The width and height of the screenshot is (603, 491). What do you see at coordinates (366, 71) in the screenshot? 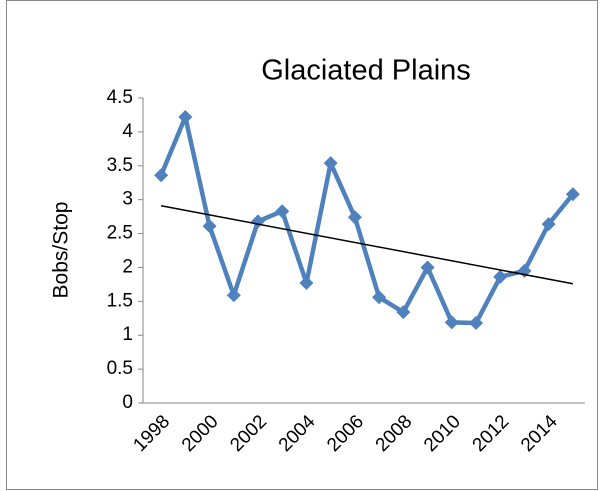
I see `chart-title: Glaciated Plains` at bounding box center [366, 71].